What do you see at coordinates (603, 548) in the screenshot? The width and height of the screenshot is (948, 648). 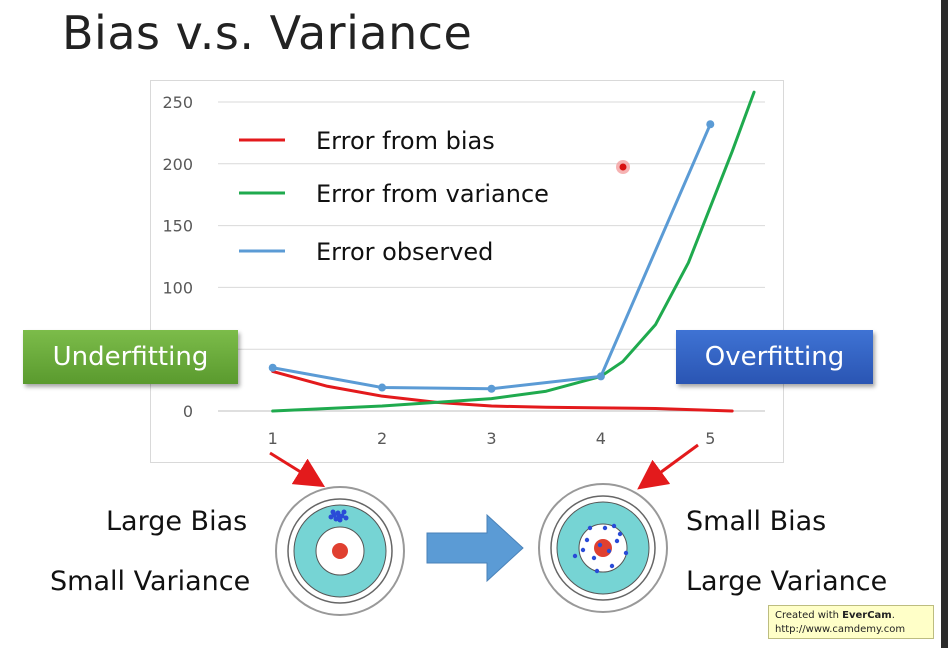 I see `right-target-icon` at bounding box center [603, 548].